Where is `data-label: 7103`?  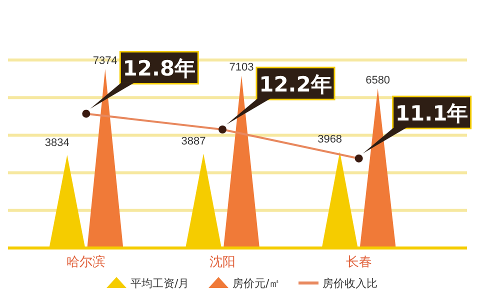
data-label: 7103 is located at coordinates (241, 68).